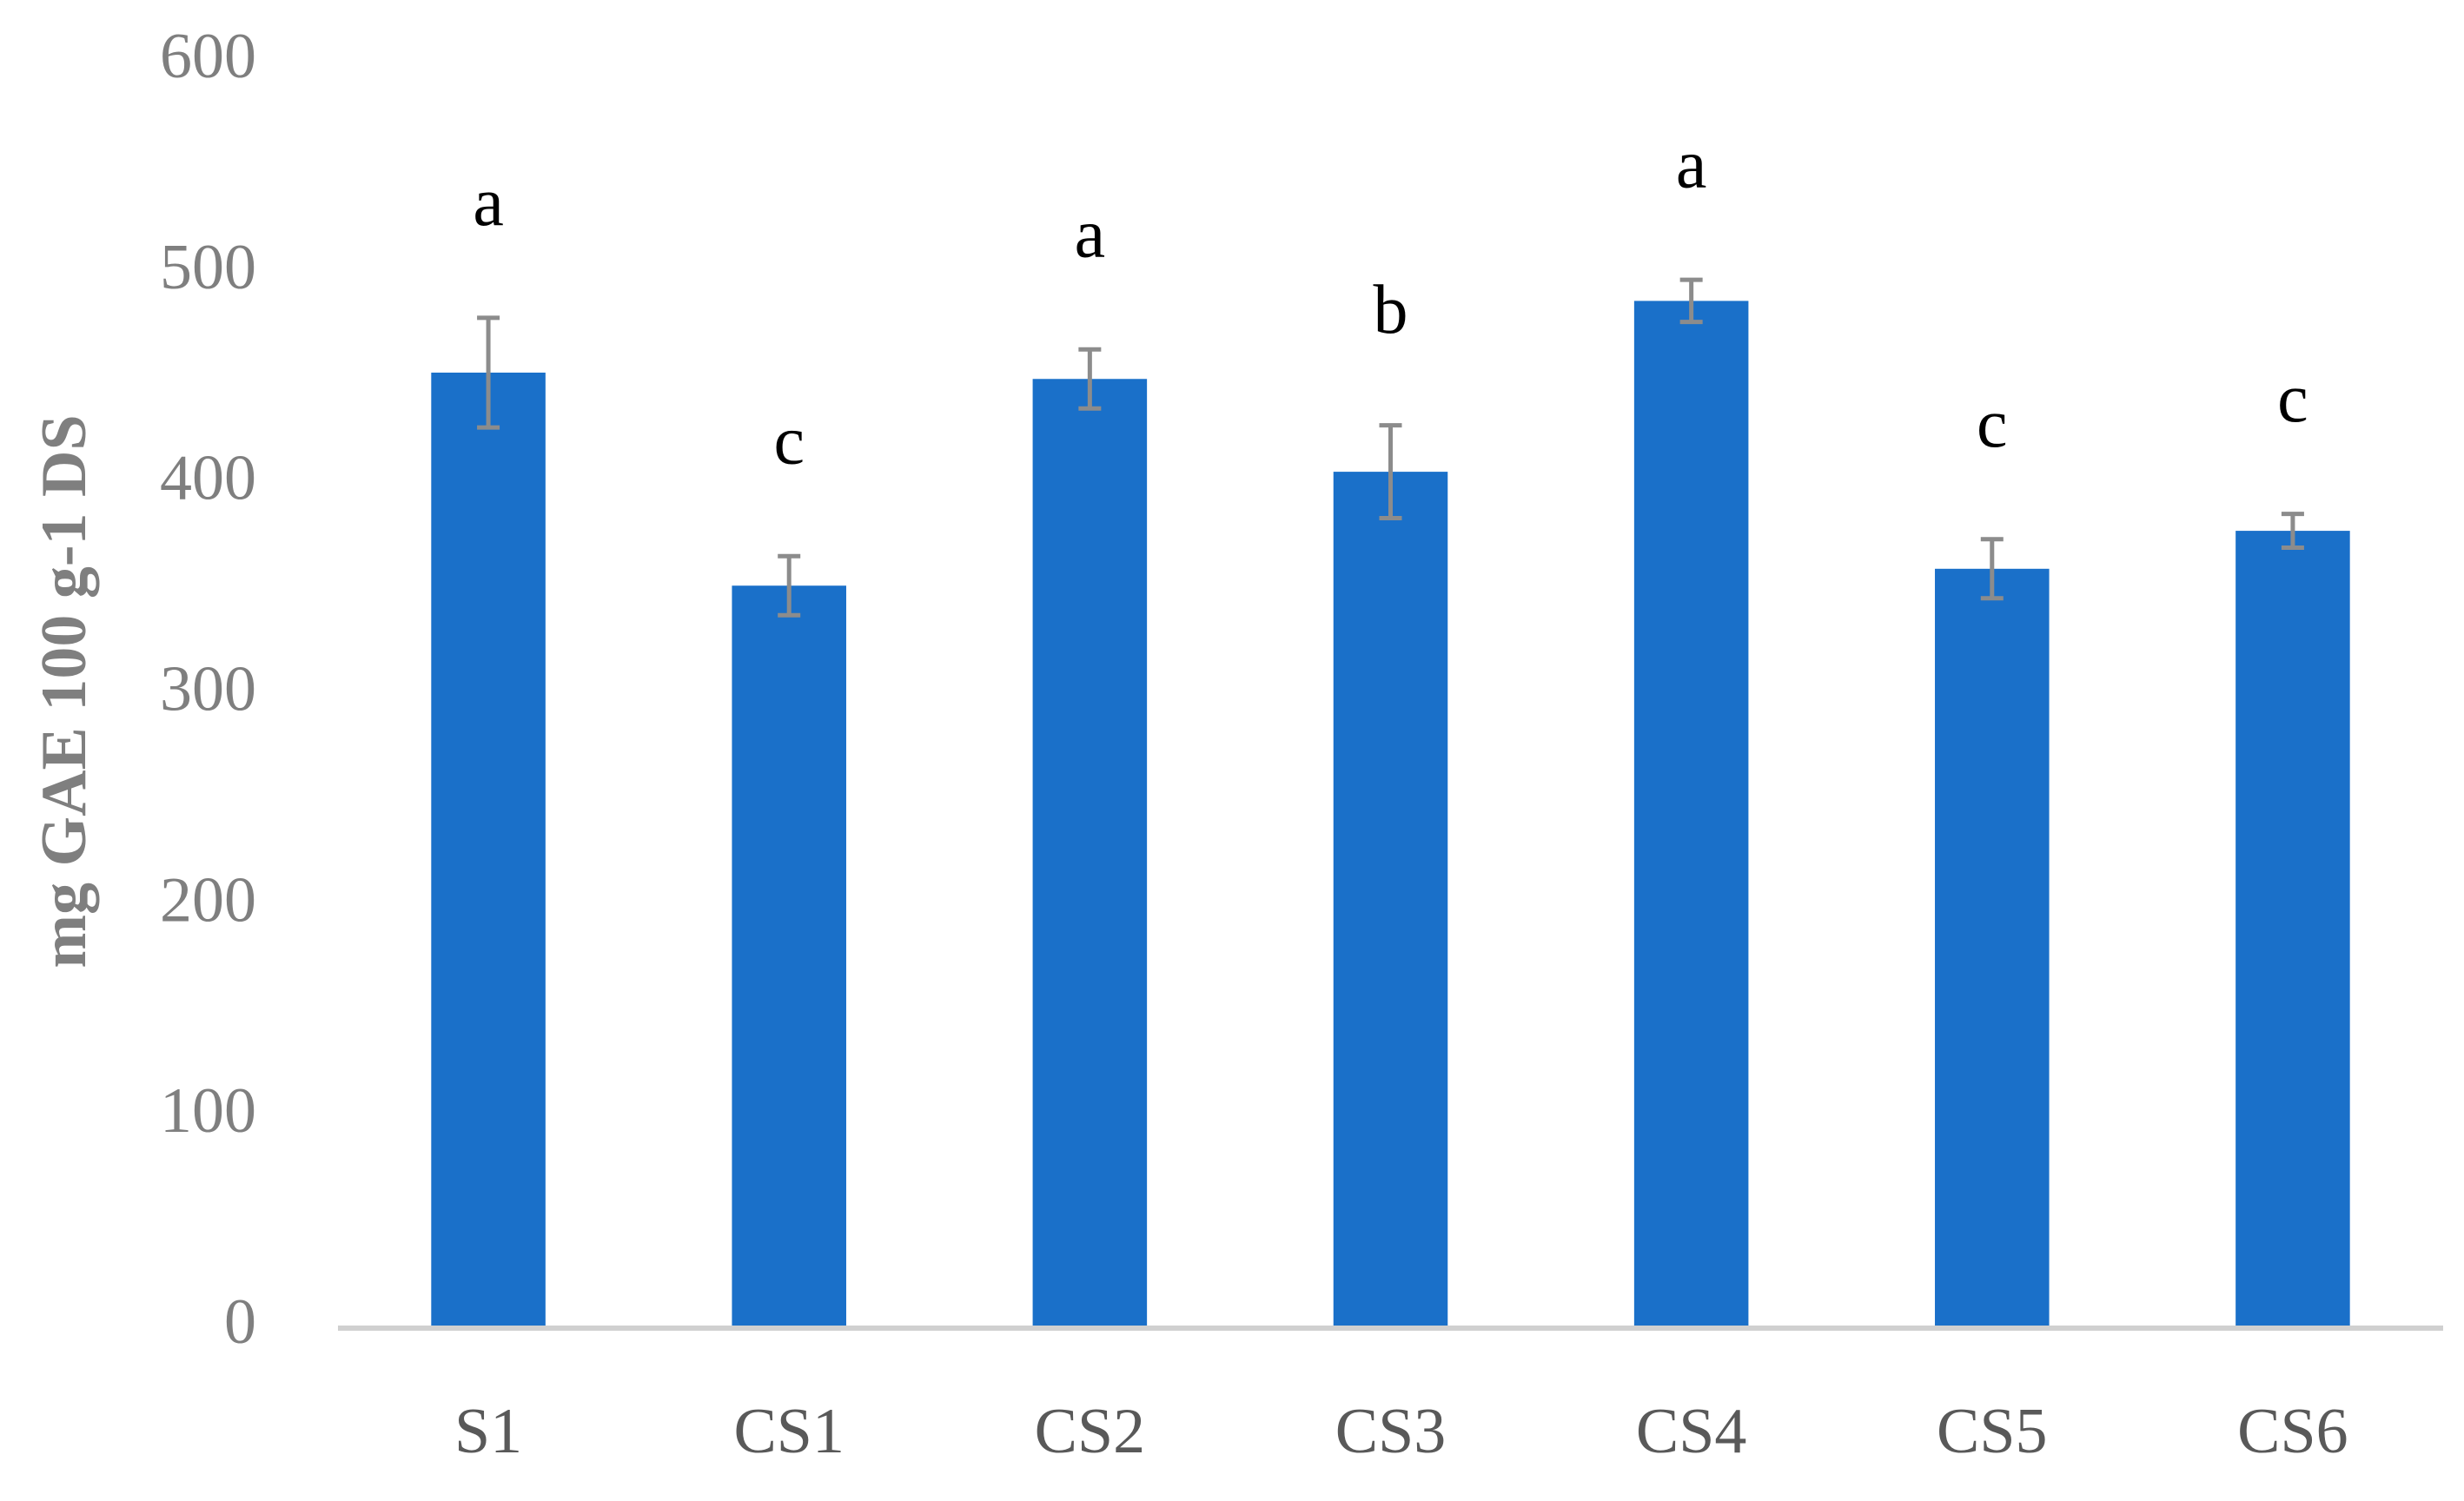 Image resolution: width=2464 pixels, height=1501 pixels. I want to click on x-tick-label: CS4, so click(1691, 1432).